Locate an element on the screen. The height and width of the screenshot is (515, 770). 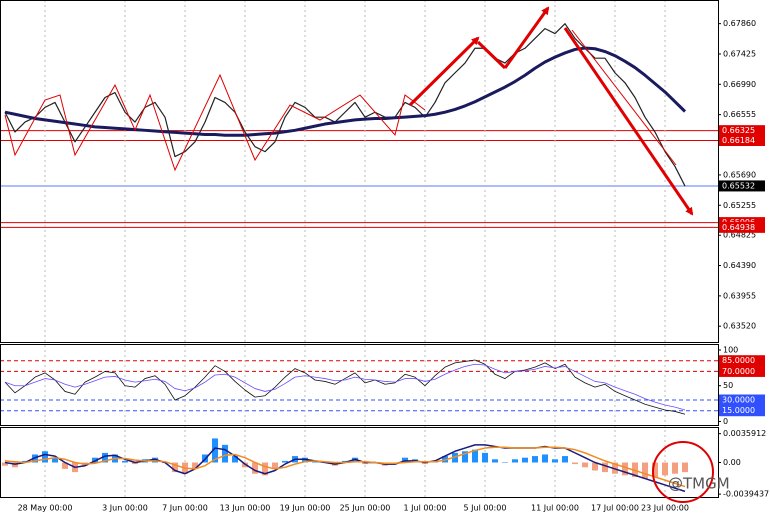
level-label: 70.0000 is located at coordinates (738, 371).